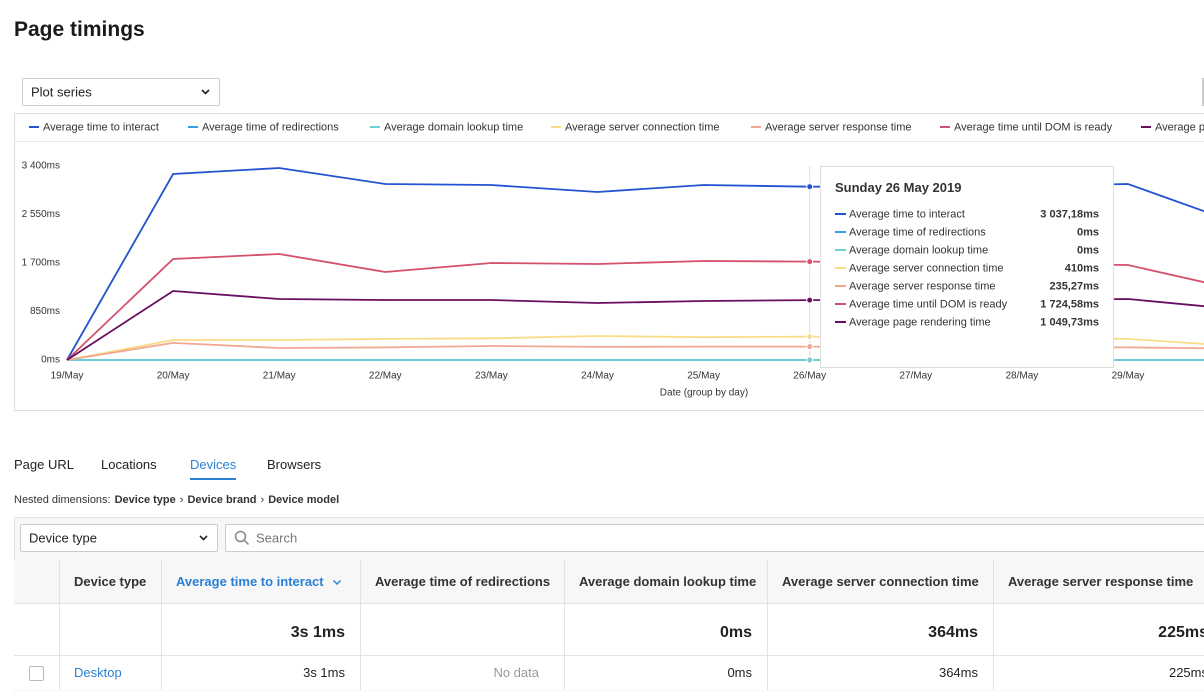 This screenshot has width=1204, height=691. Describe the element at coordinates (521, 672) in the screenshot. I see `cell-value: No data` at that location.